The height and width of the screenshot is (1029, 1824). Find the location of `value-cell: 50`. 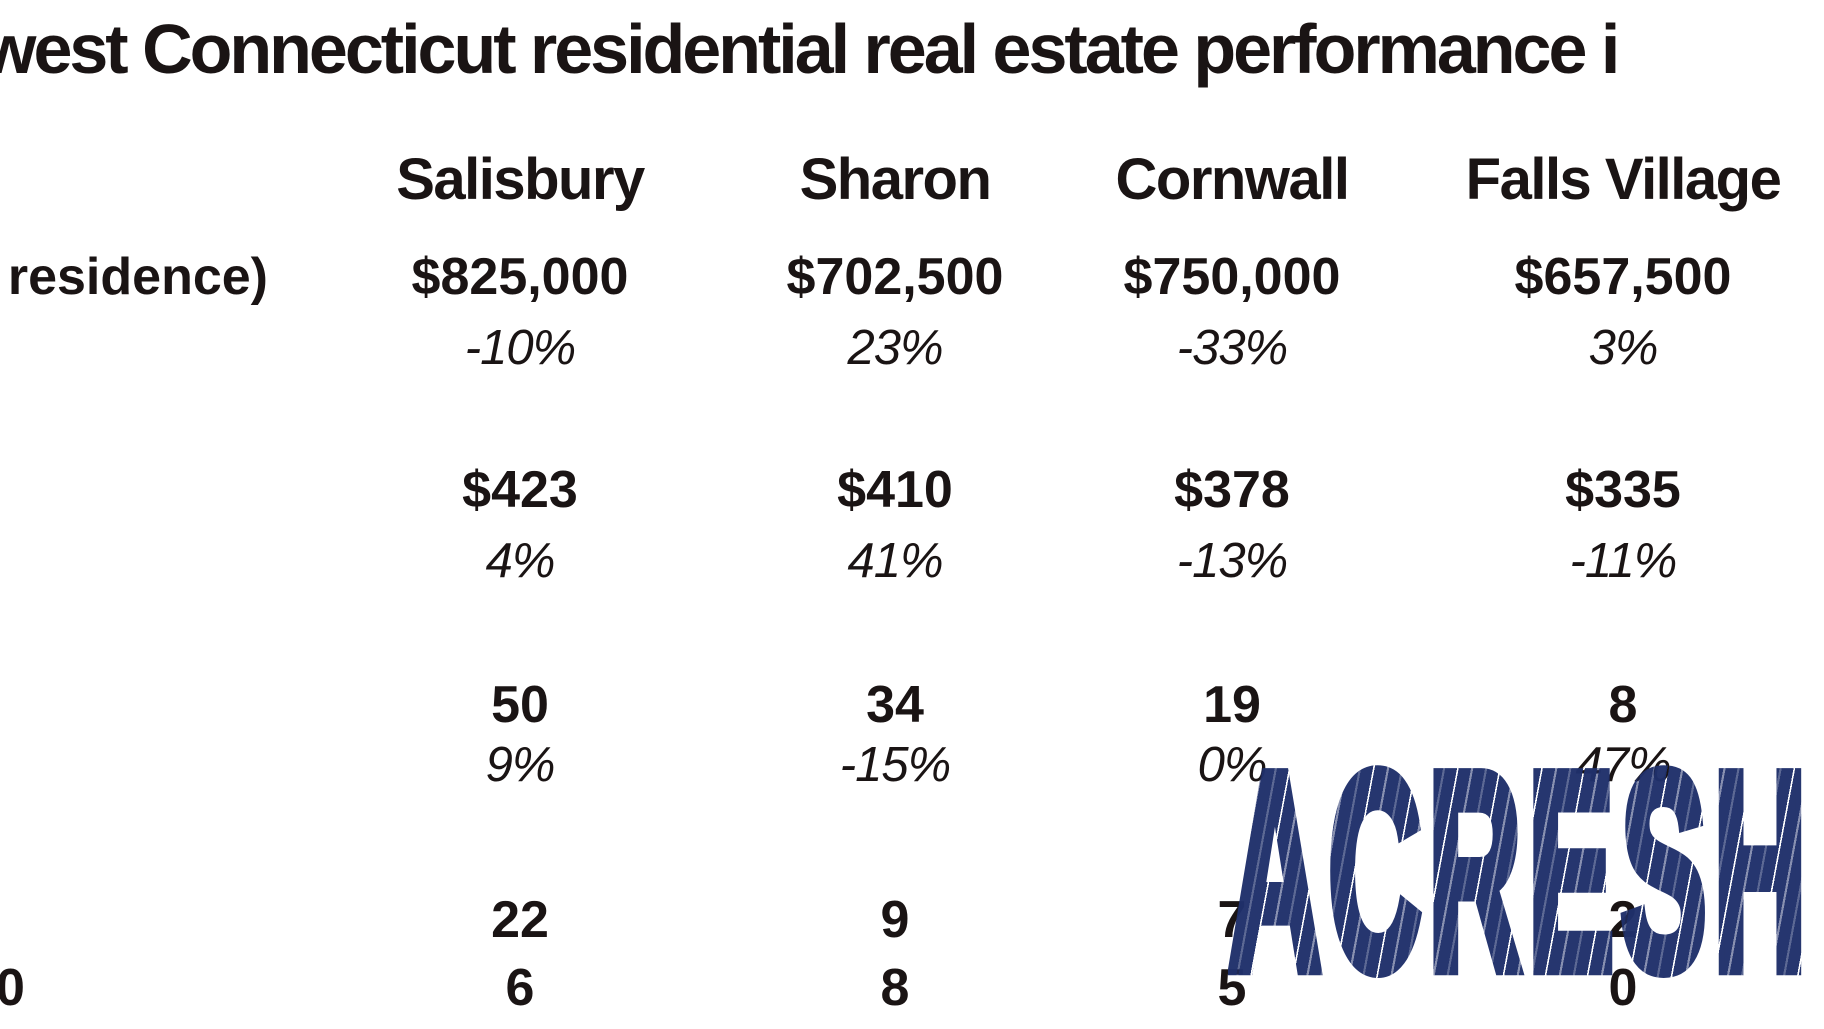

value-cell: 50 is located at coordinates (520, 705).